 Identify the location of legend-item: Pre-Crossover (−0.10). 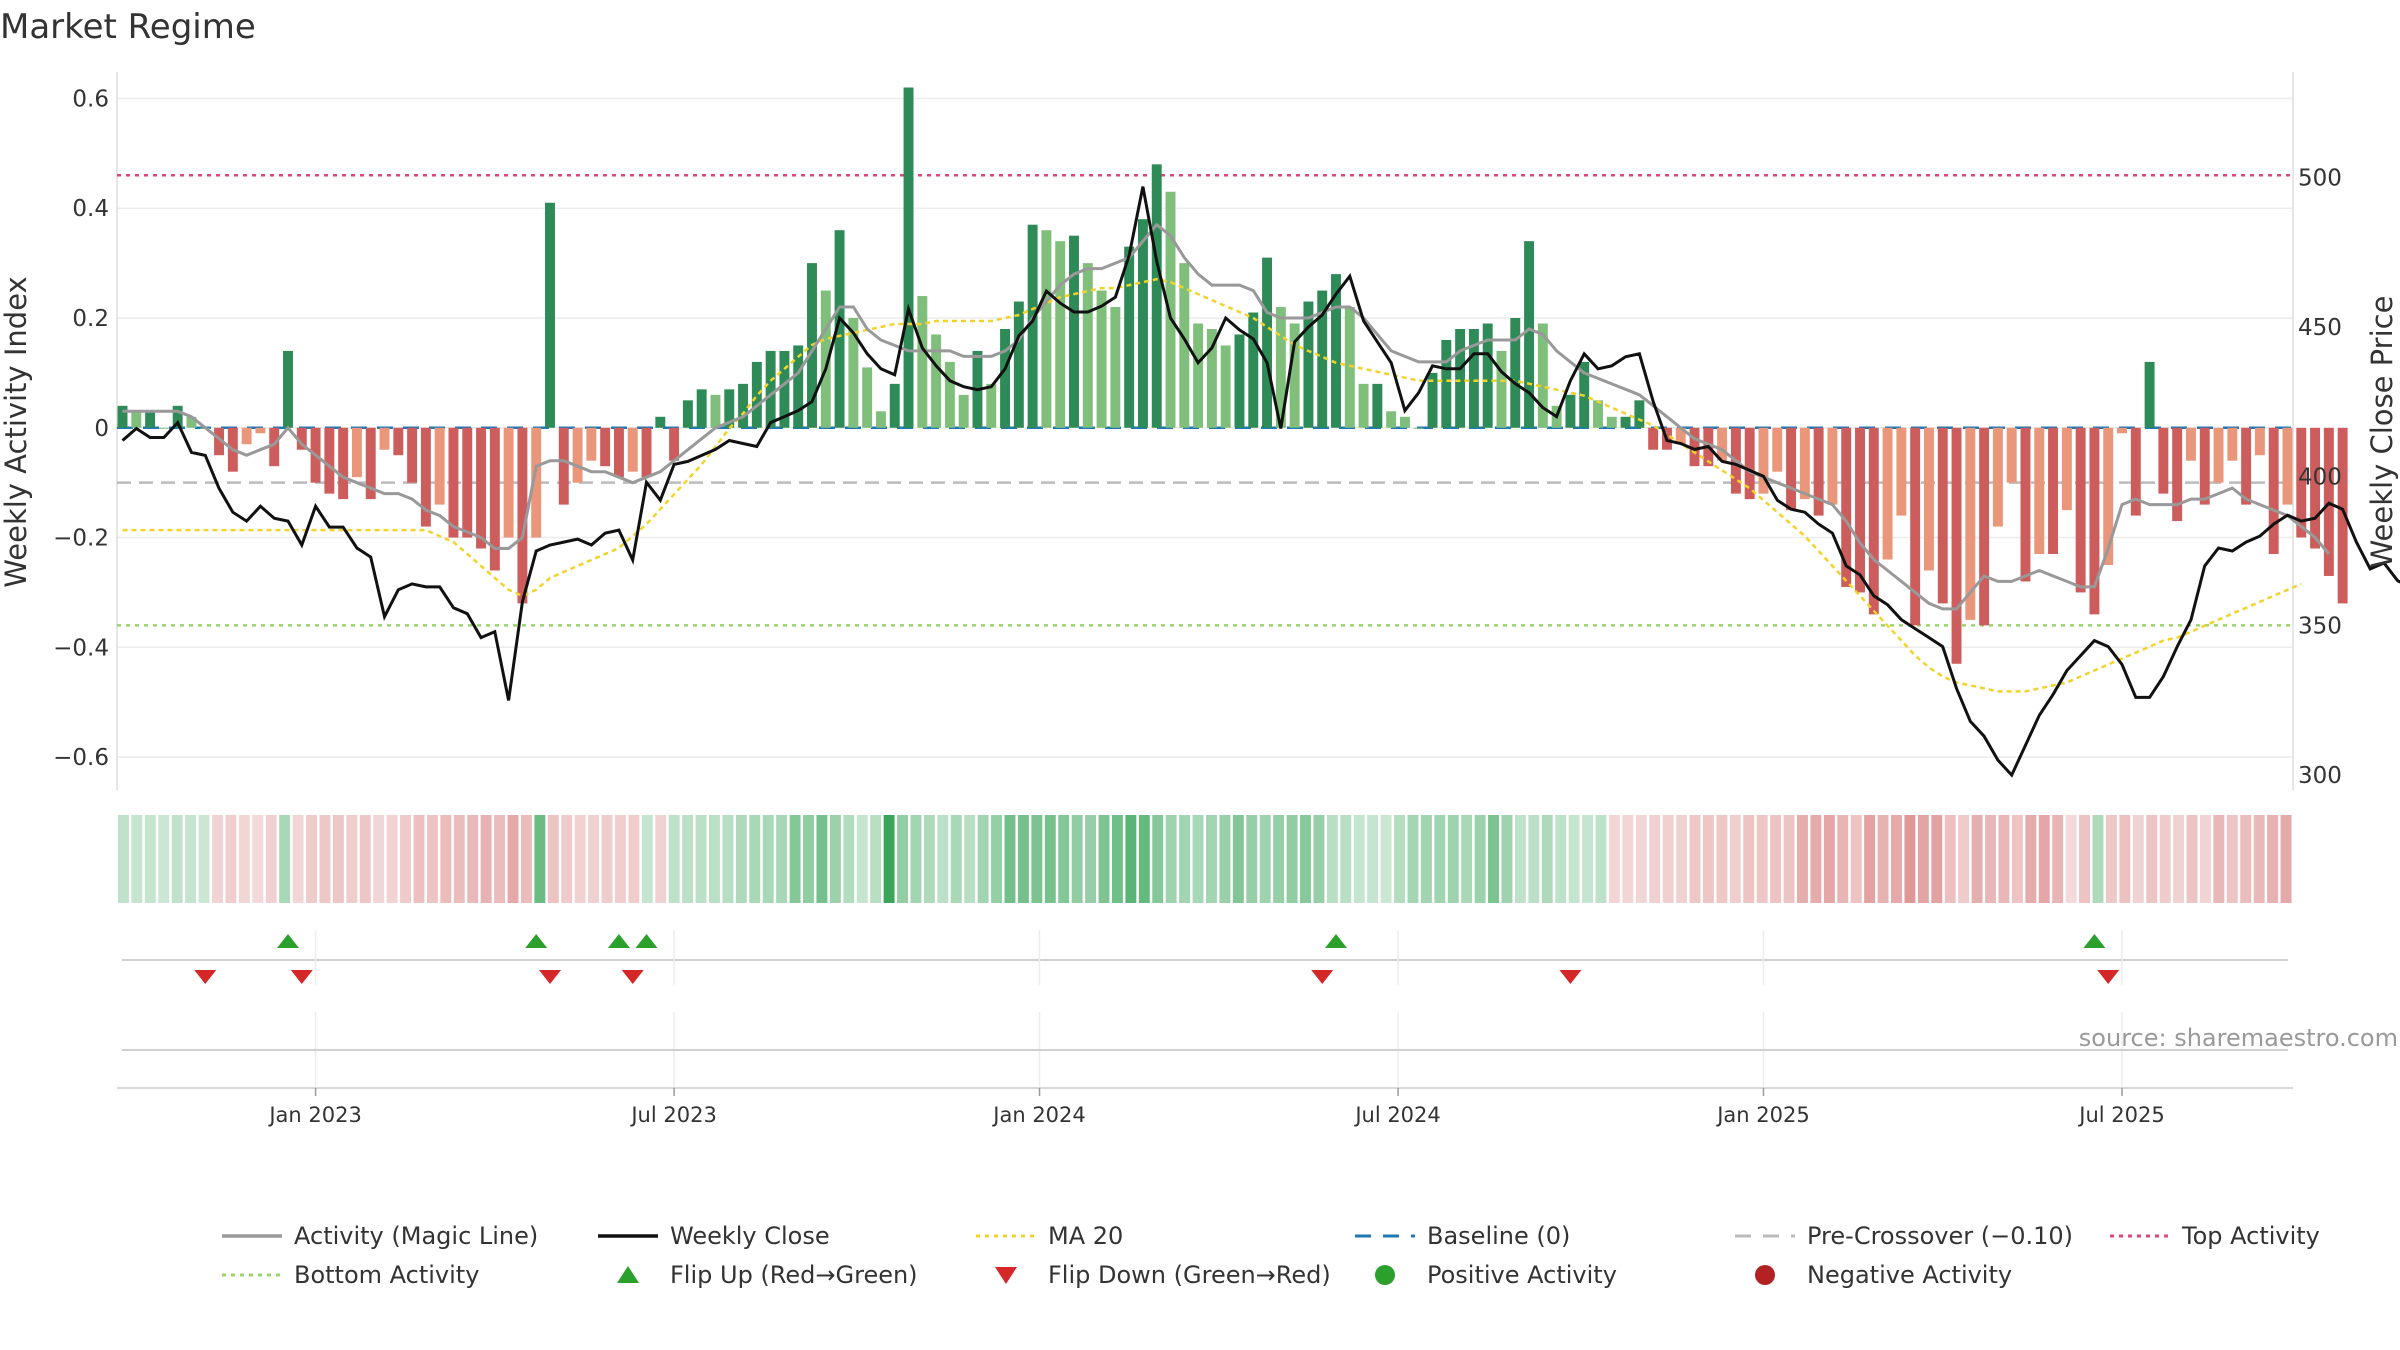
(1904, 1236).